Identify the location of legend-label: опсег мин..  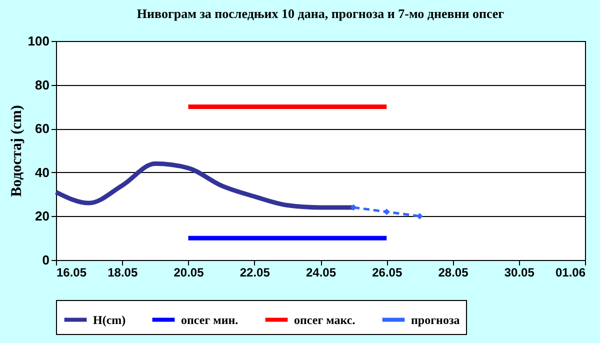
(209, 319).